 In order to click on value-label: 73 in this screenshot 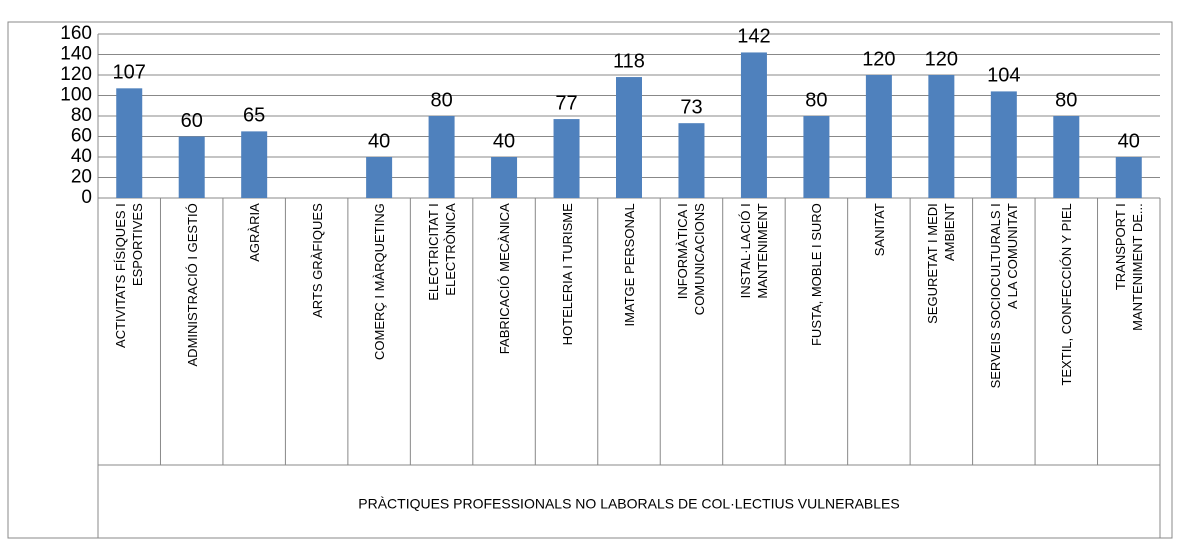, I will do `click(691, 107)`.